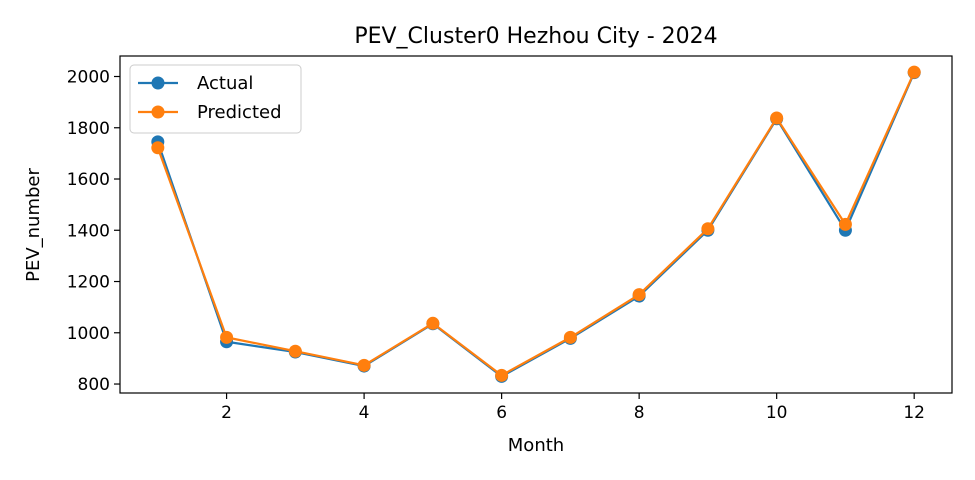 The width and height of the screenshot is (975, 480). I want to click on y-tick-label: 1000, so click(88, 334).